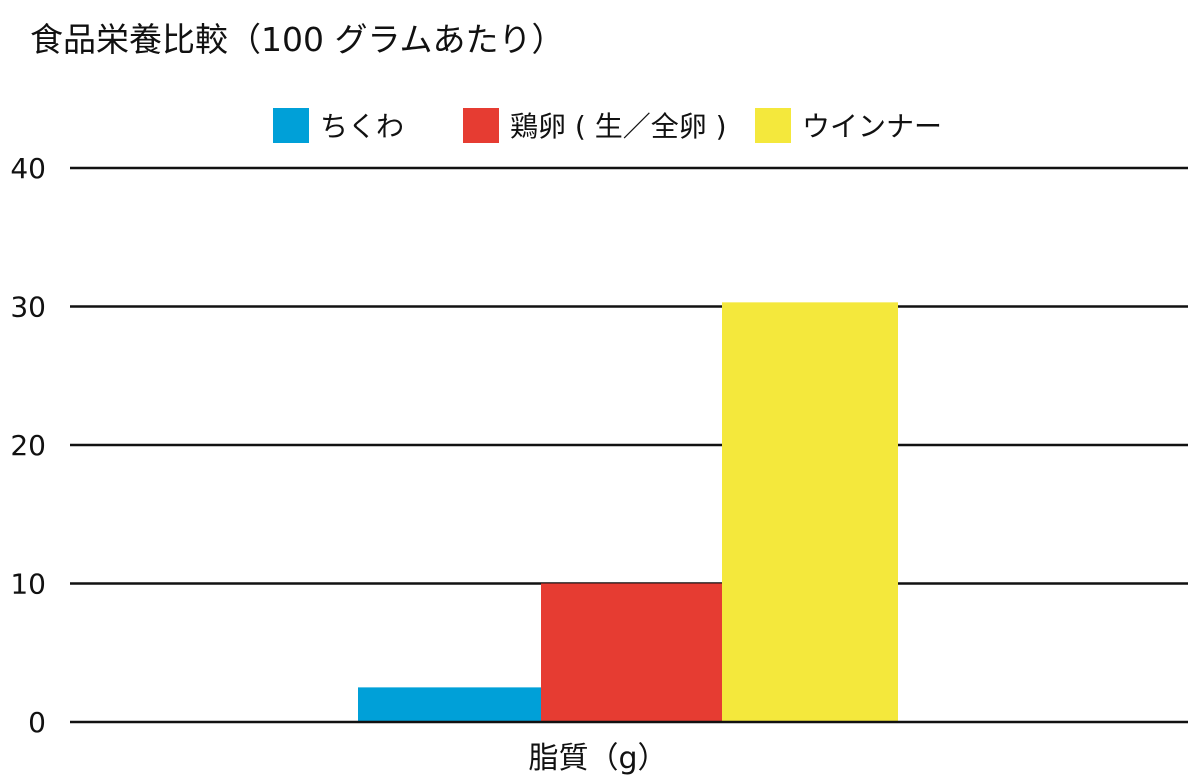  Describe the element at coordinates (28, 307) in the screenshot. I see `y-tick-label: 30` at that location.